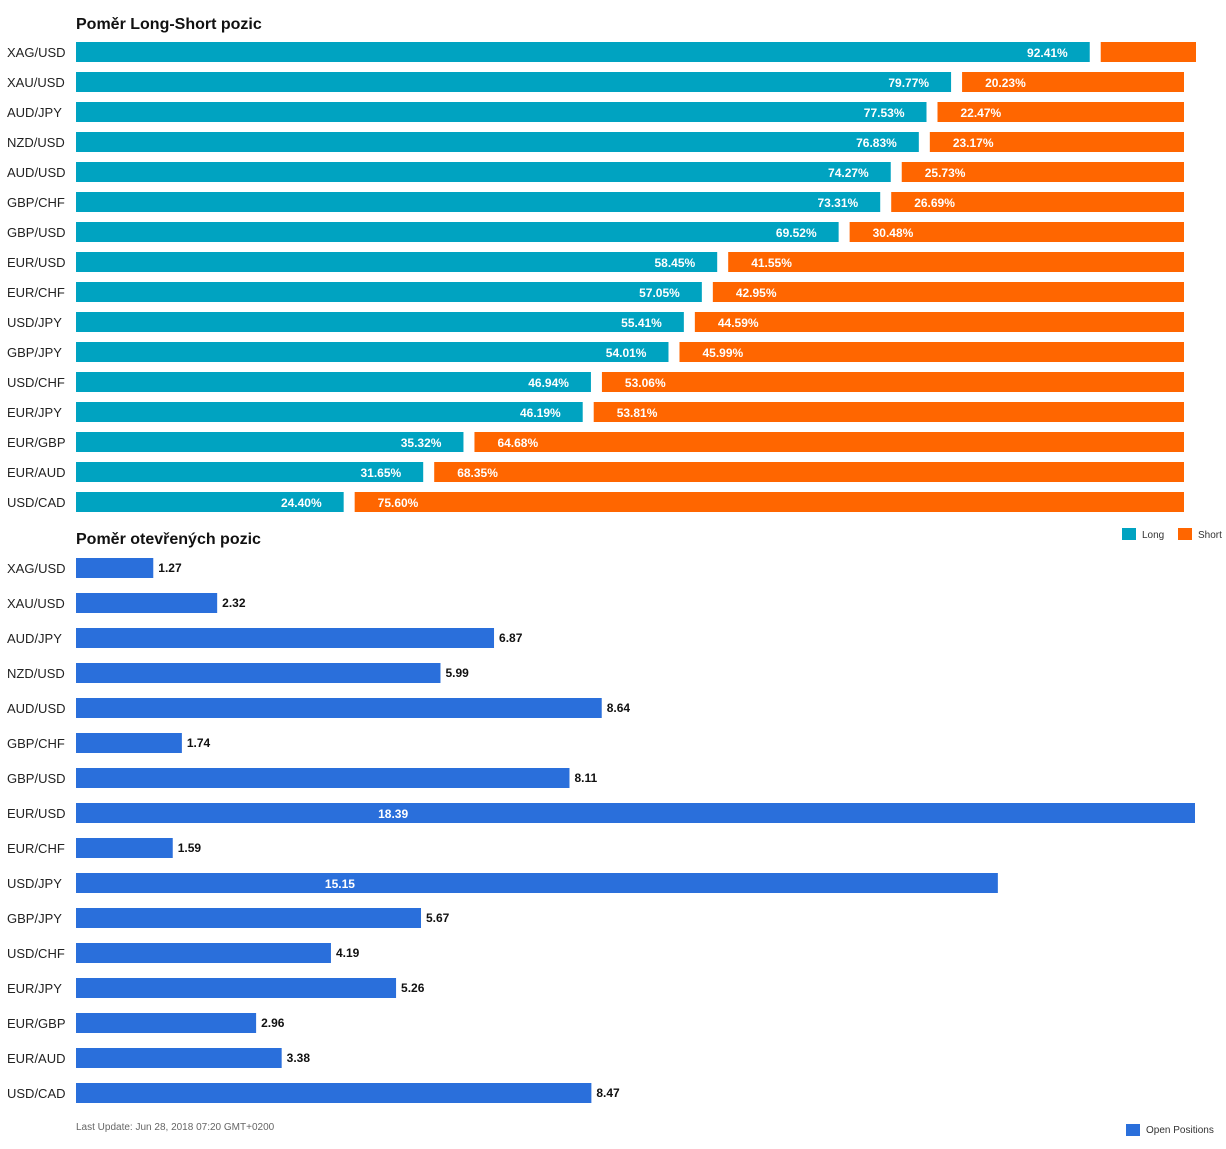  Describe the element at coordinates (34, 352) in the screenshot. I see `ls-category-label: GBP/JPY` at that location.